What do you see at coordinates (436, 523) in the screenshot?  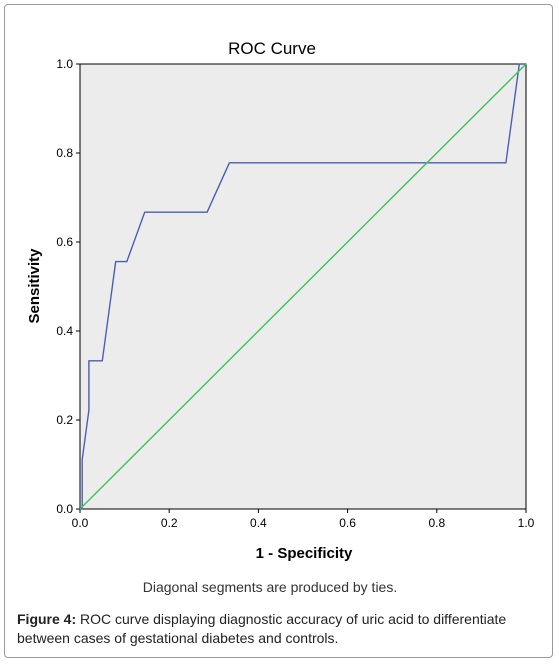 I see `x-tick-label: 0.8` at bounding box center [436, 523].